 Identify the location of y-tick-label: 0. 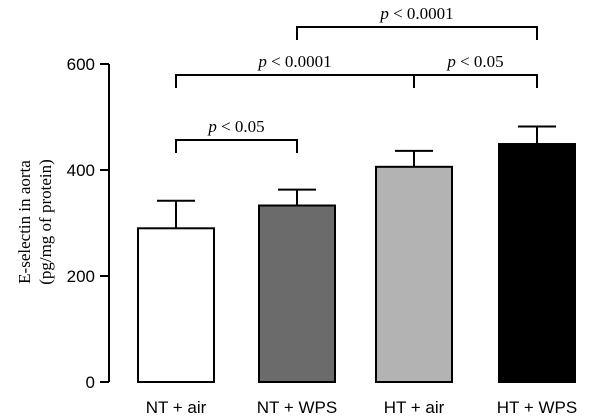
(90, 382).